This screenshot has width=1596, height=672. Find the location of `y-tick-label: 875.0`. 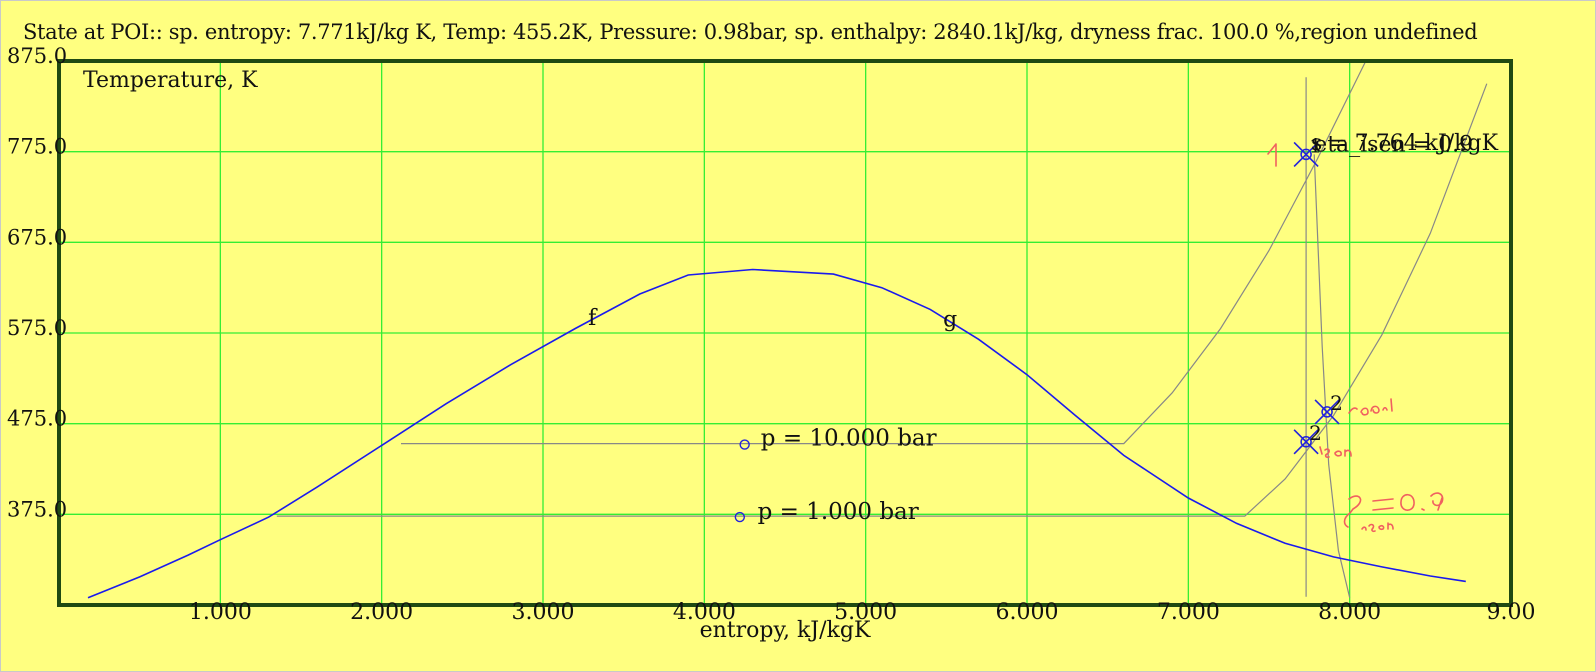

y-tick-label: 875.0 is located at coordinates (37, 56).